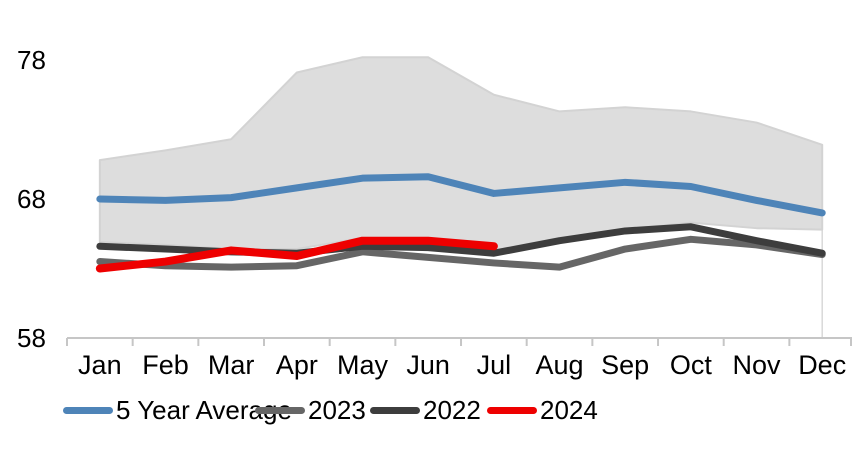 This screenshot has height=463, width=852. What do you see at coordinates (280, 410) in the screenshot?
I see `legend-swatch-2023` at bounding box center [280, 410].